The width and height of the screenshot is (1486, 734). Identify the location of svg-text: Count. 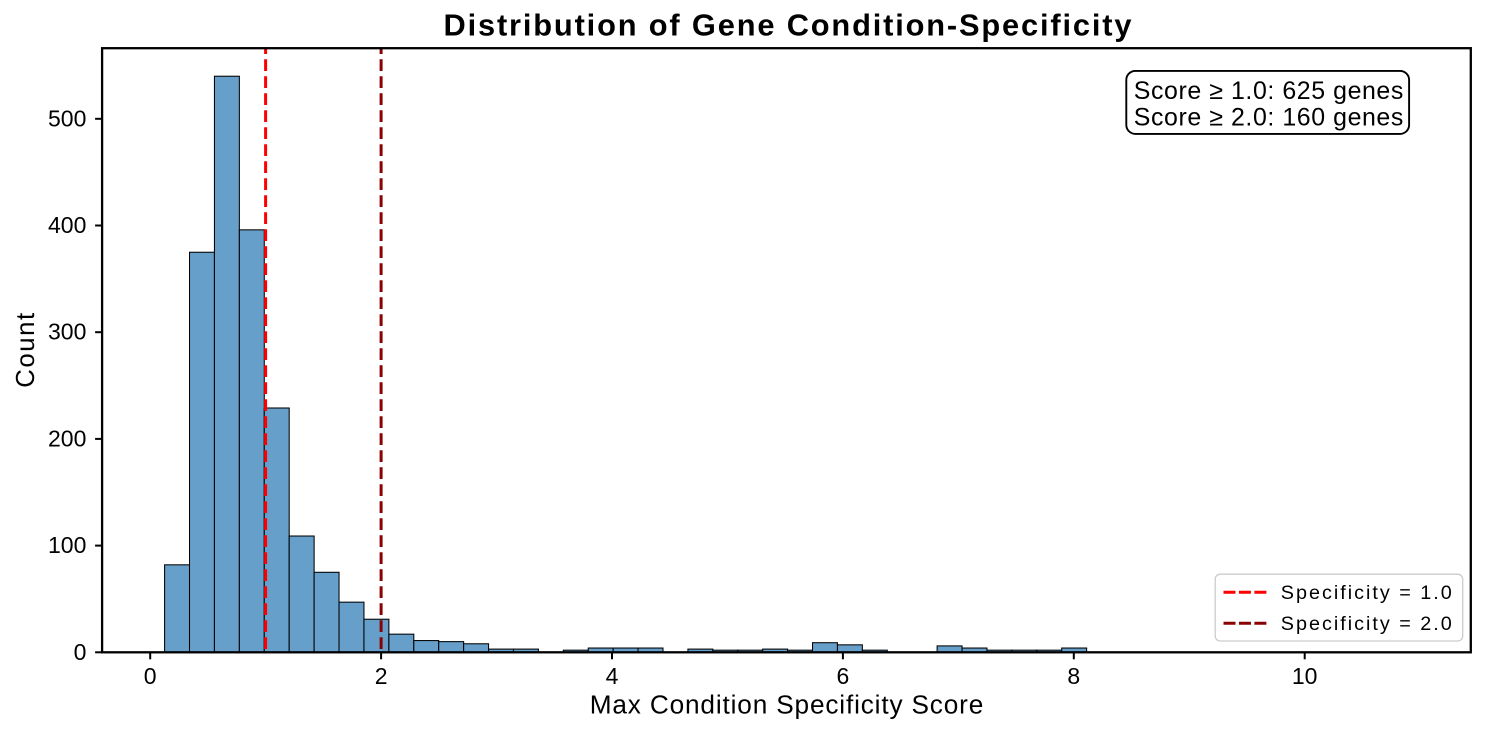
(26, 350).